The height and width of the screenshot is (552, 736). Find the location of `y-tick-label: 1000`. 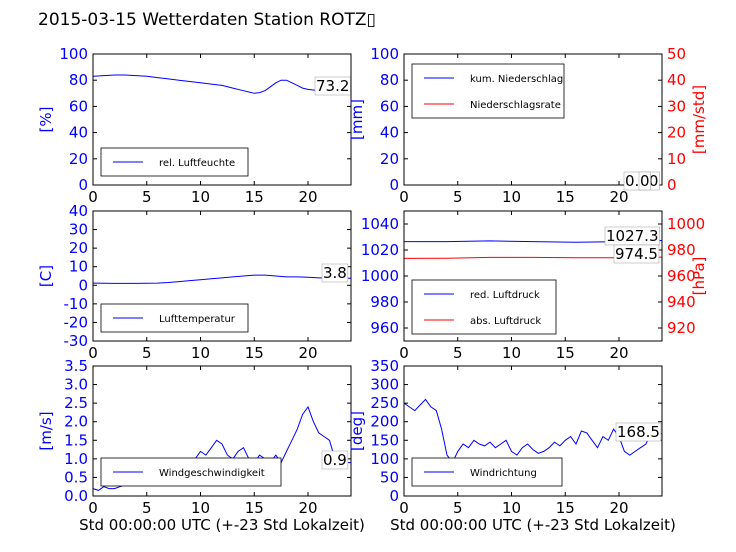

y-tick-label: 1000 is located at coordinates (380, 276).